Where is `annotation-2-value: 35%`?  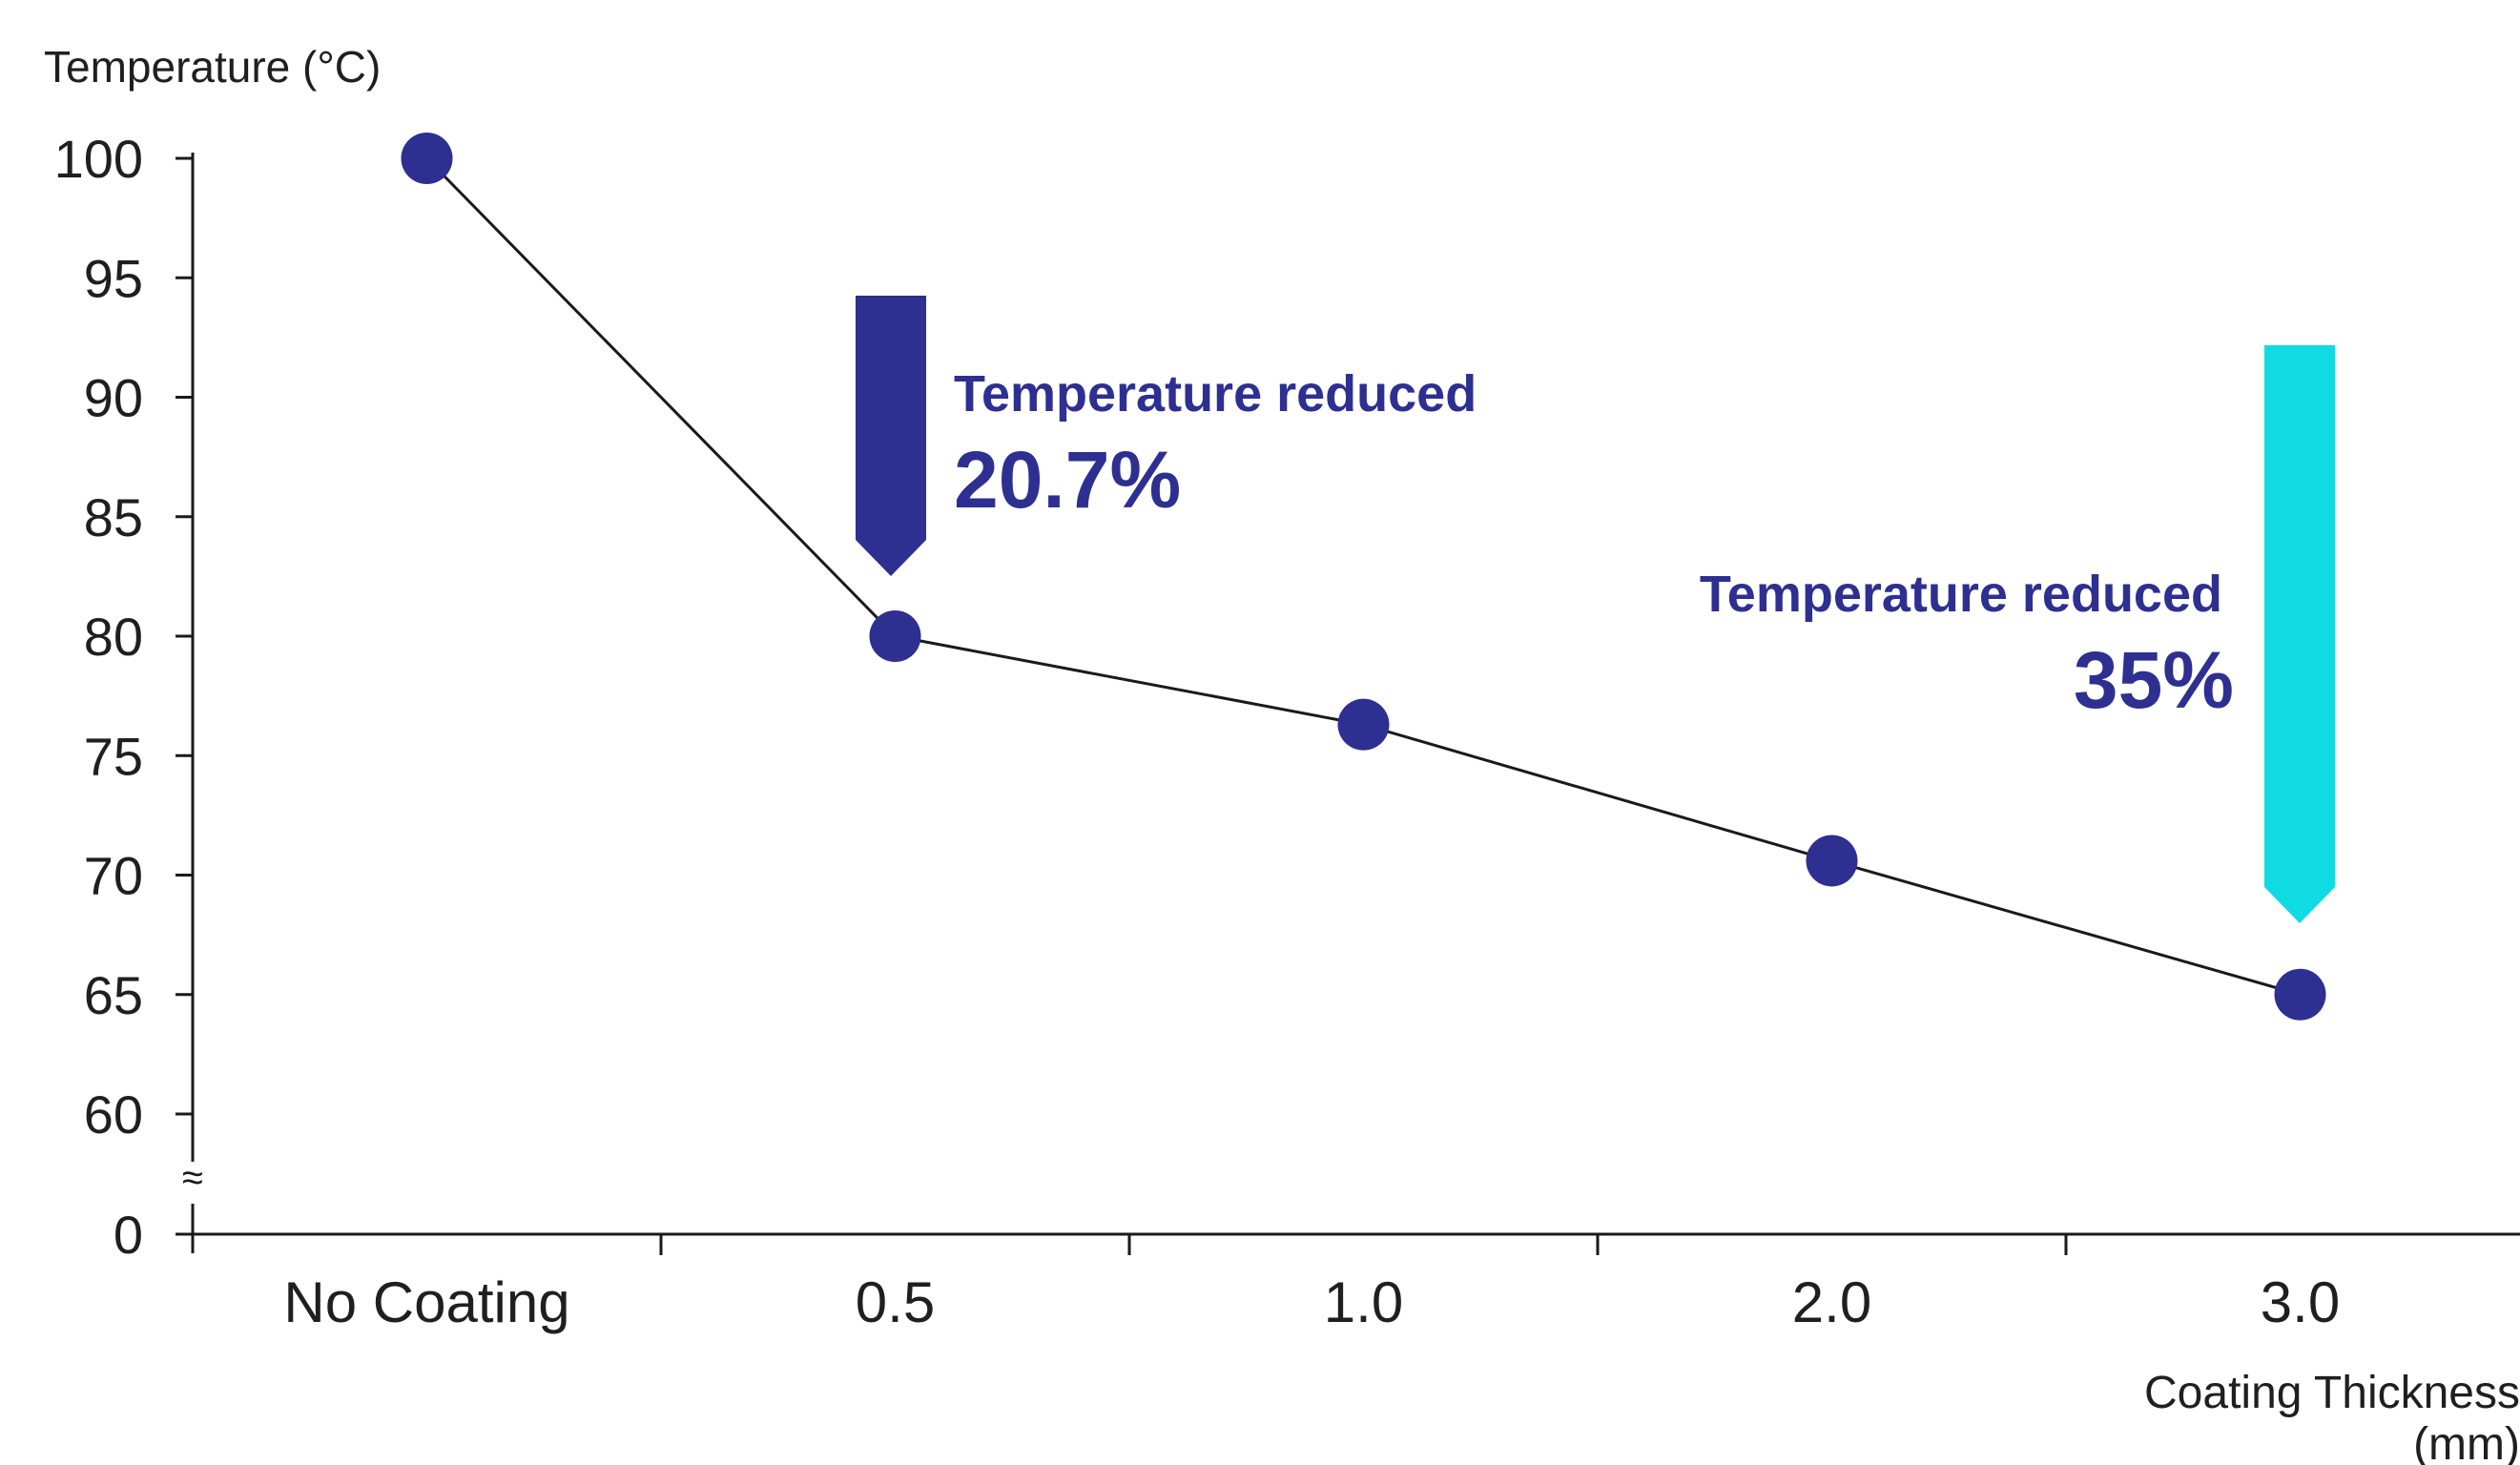 annotation-2-value: 35% is located at coordinates (2154, 680).